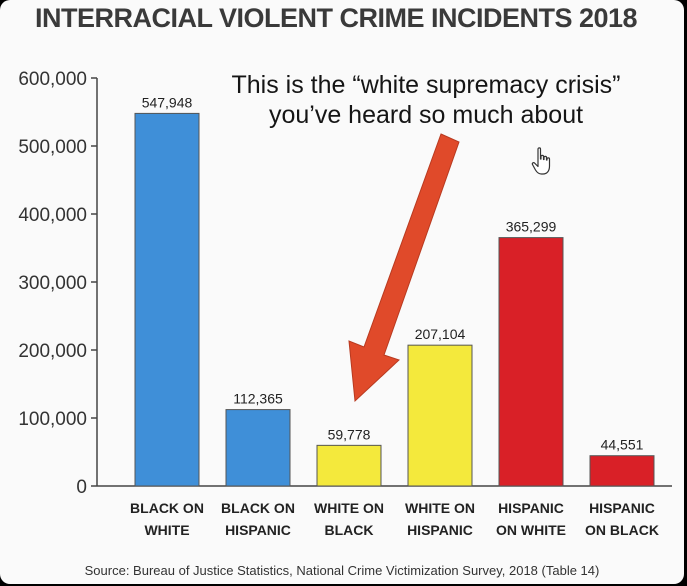  Describe the element at coordinates (531, 530) in the screenshot. I see `category-label: ON WHITE` at that location.